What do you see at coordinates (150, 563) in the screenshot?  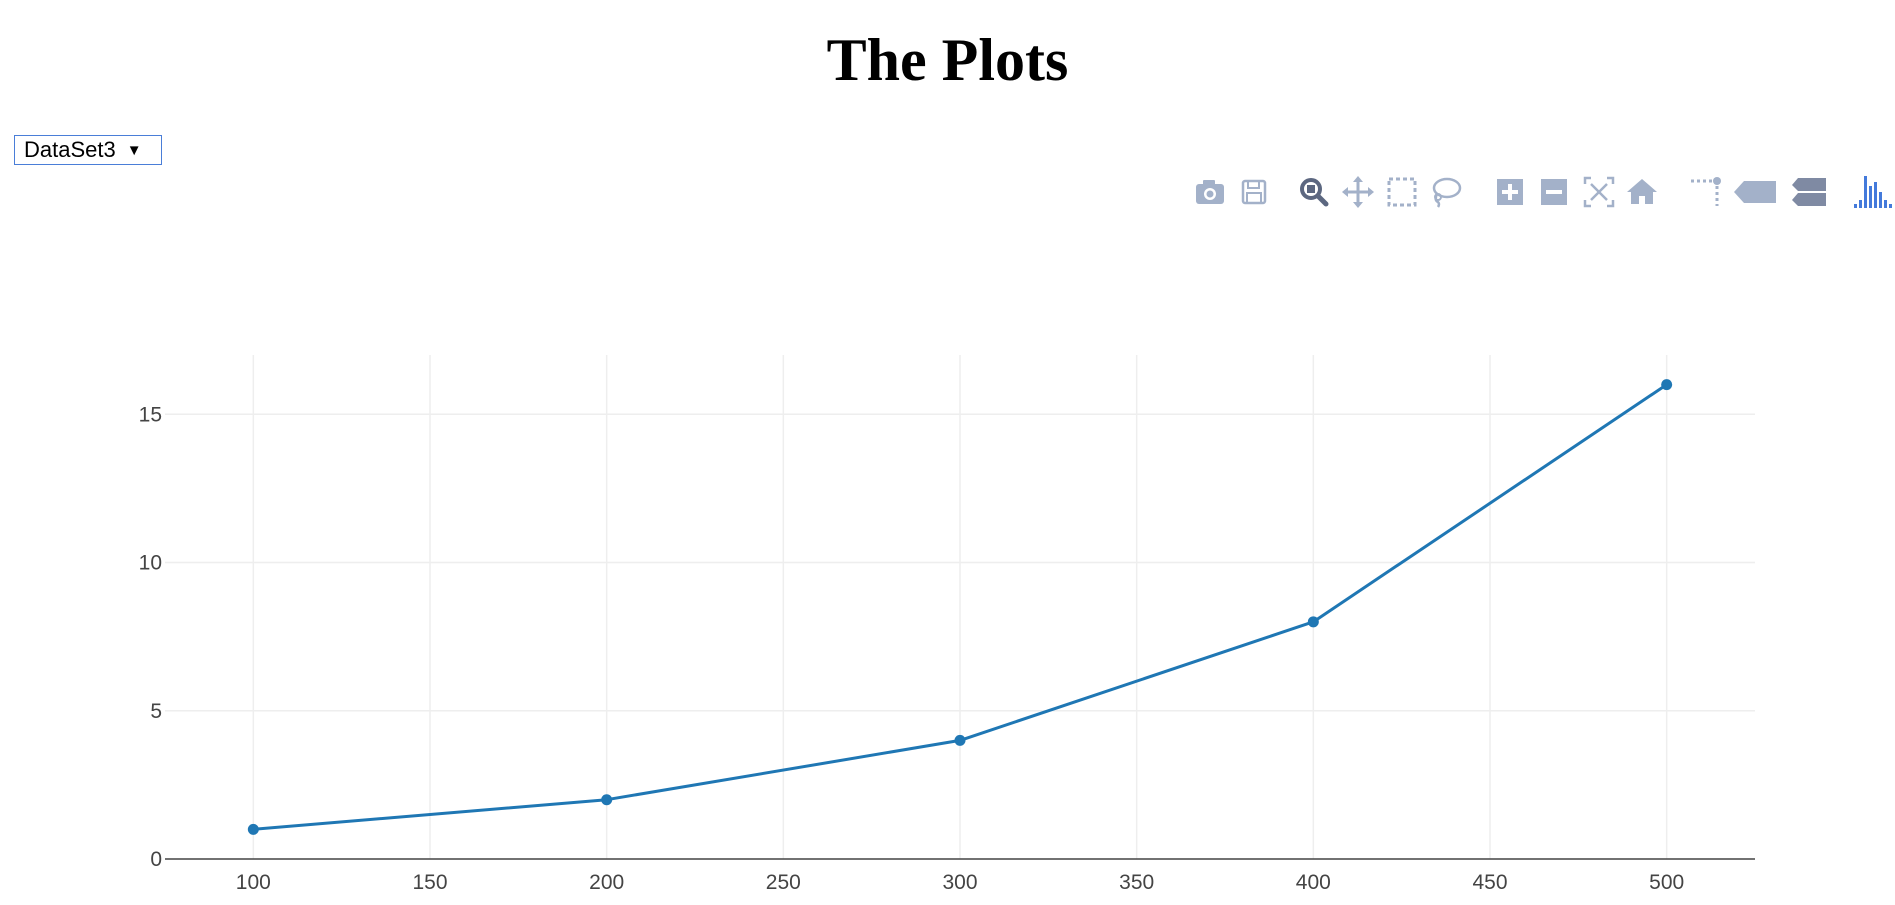 I see `y-tick-label: 10` at bounding box center [150, 563].